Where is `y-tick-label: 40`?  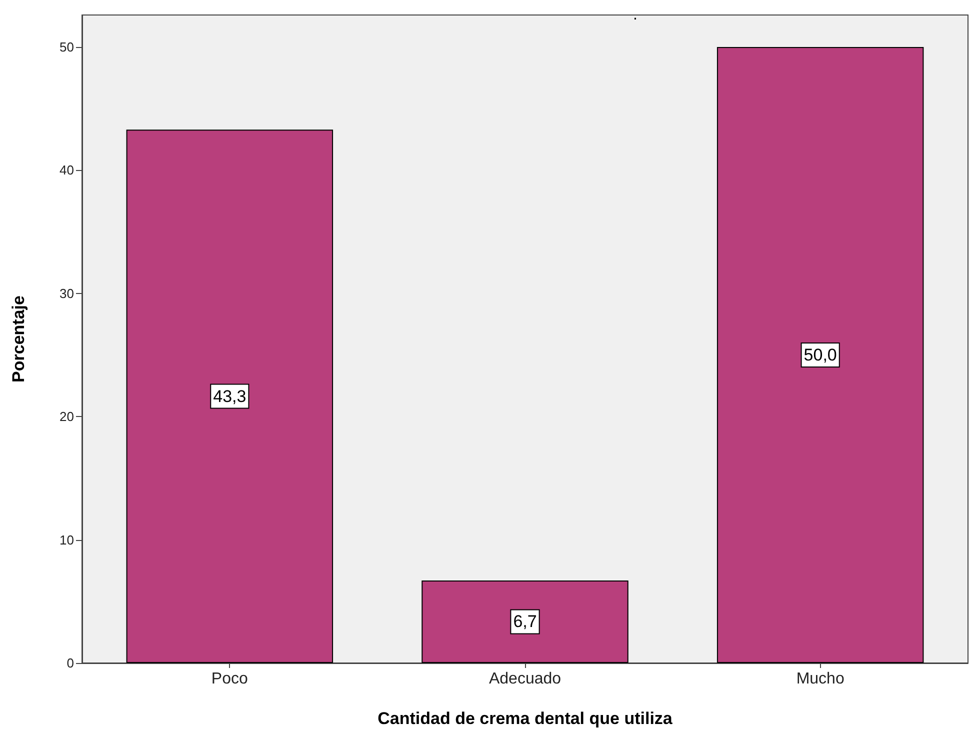
y-tick-label: 40 is located at coordinates (67, 170).